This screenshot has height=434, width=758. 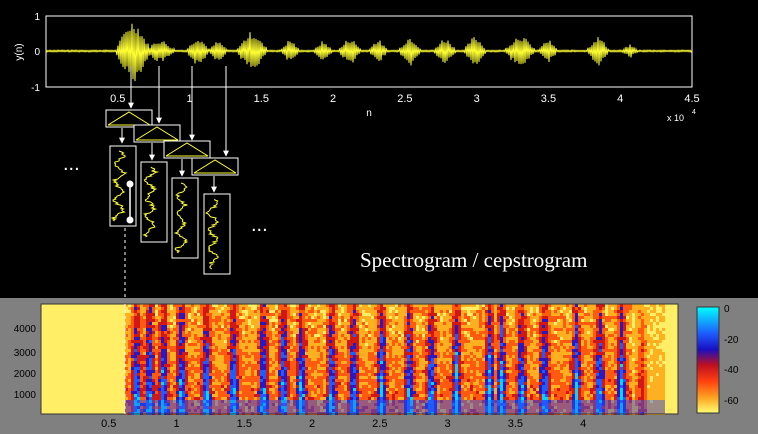 I want to click on spectrum-box, so click(x=217, y=234).